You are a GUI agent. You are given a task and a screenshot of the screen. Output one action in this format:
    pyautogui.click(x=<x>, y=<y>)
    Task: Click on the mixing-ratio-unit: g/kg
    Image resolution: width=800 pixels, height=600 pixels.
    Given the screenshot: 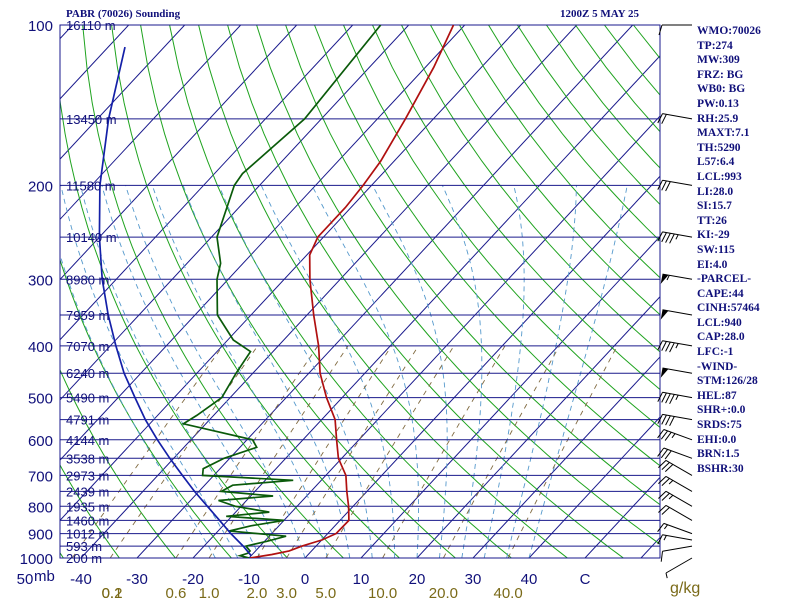 What is the action you would take?
    pyautogui.click(x=685, y=588)
    